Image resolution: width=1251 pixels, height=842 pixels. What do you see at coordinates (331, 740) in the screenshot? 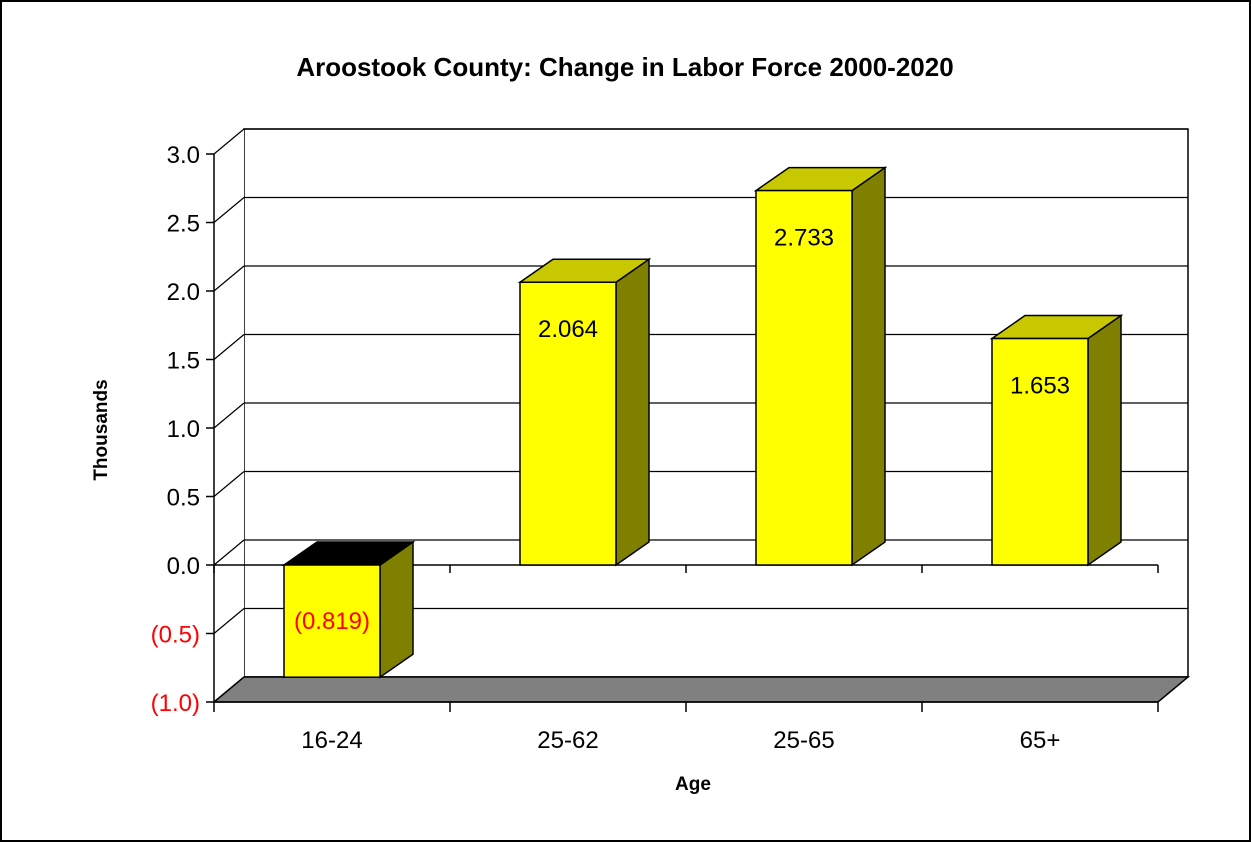
I see `x-tick-label: 16-24` at bounding box center [331, 740].